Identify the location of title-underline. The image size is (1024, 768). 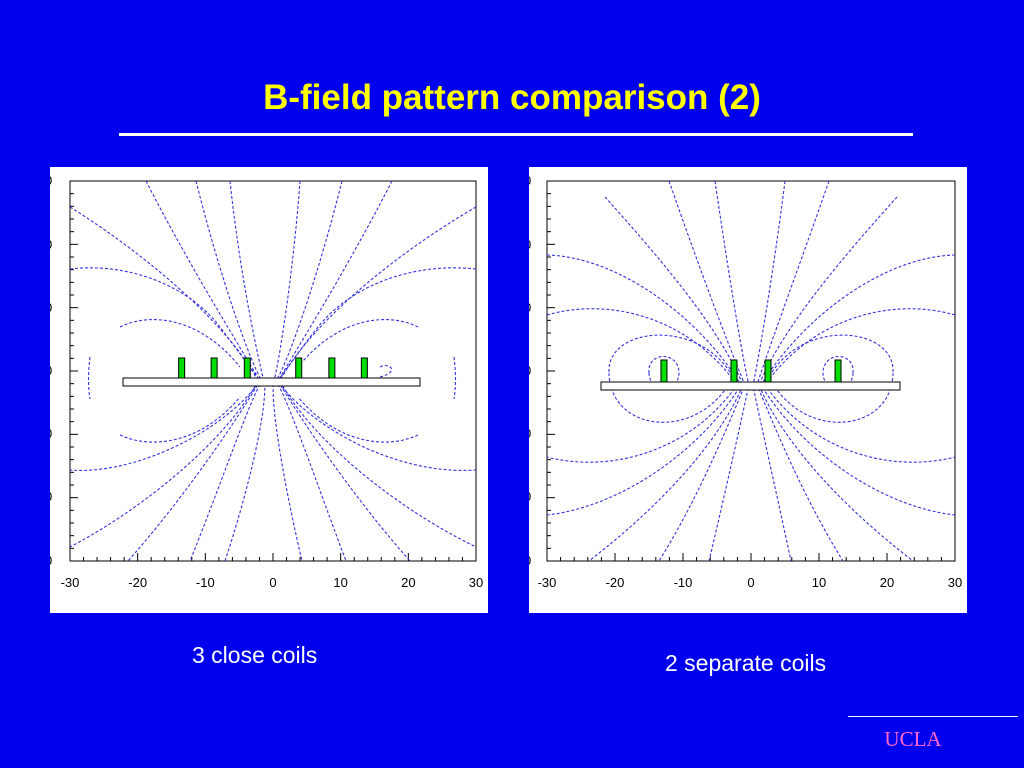
(516, 134).